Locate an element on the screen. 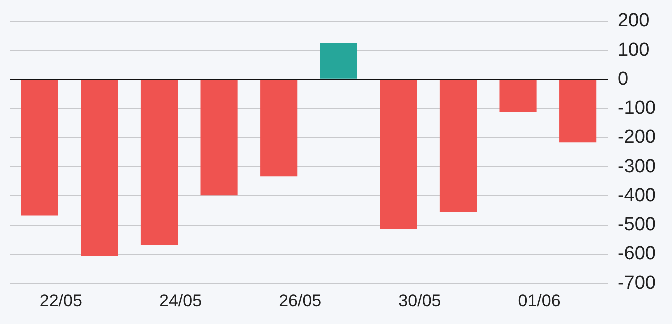 The image size is (672, 324). y-tick-label: -400 is located at coordinates (637, 195).